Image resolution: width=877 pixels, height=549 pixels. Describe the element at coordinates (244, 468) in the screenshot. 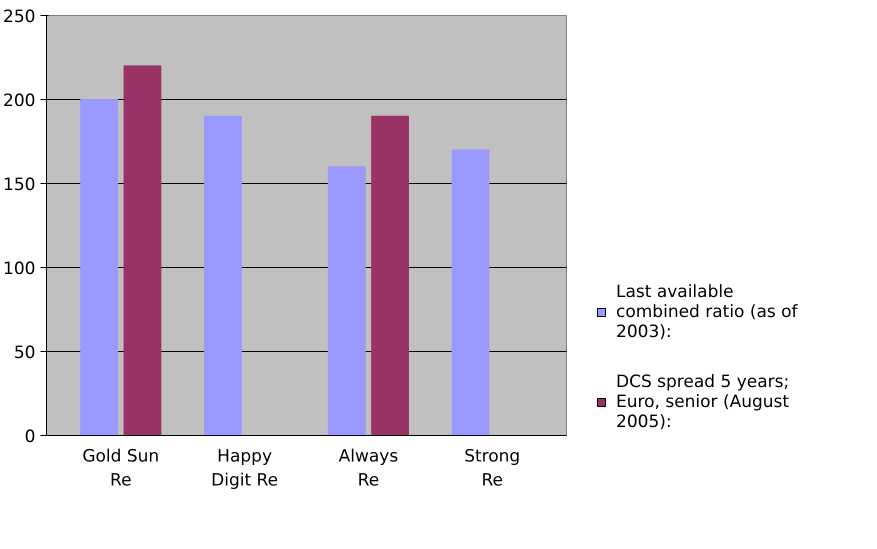

I see `x-tick-label: Happy Digit Re` at that location.